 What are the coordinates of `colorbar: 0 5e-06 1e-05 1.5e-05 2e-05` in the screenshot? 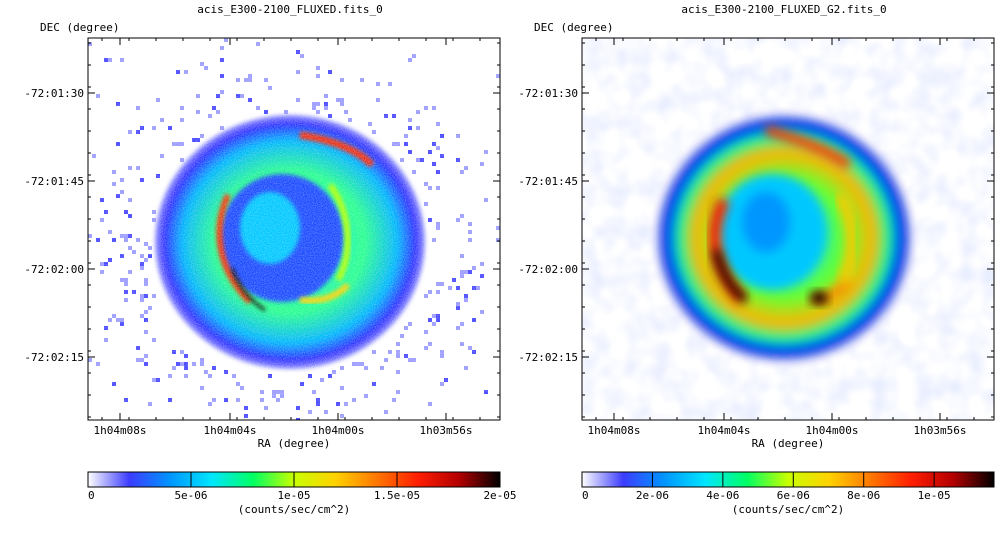 It's located at (302, 486).